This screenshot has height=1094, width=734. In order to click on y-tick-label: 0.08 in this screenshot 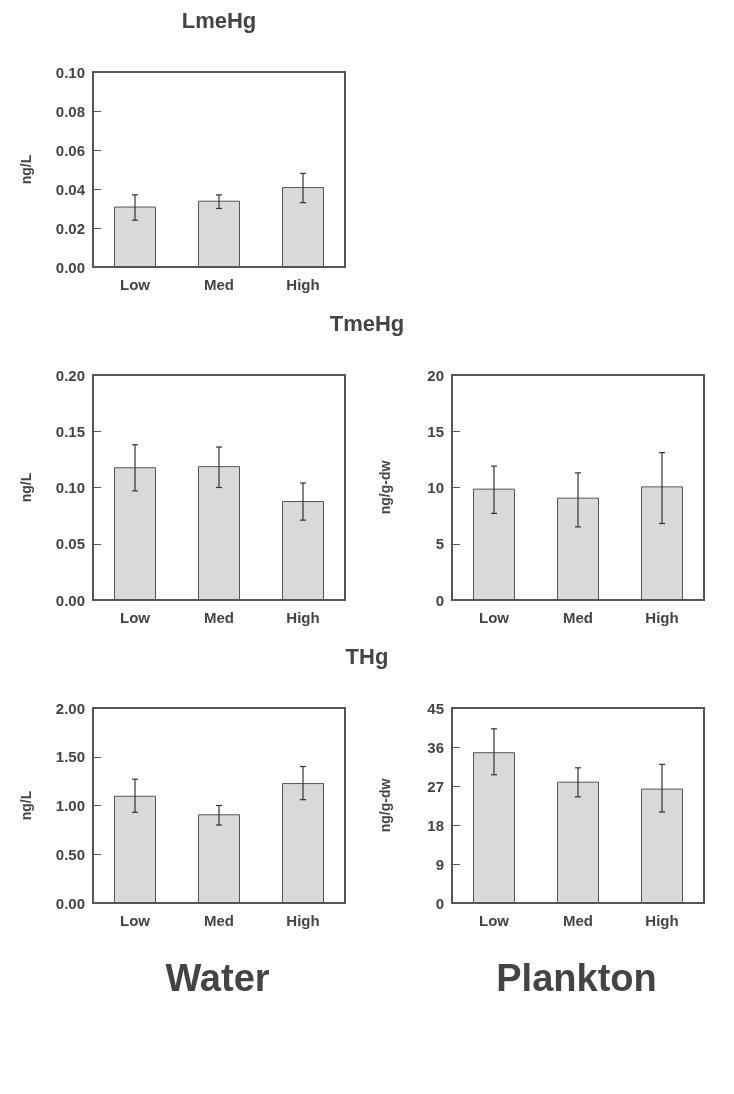, I will do `click(70, 111)`.